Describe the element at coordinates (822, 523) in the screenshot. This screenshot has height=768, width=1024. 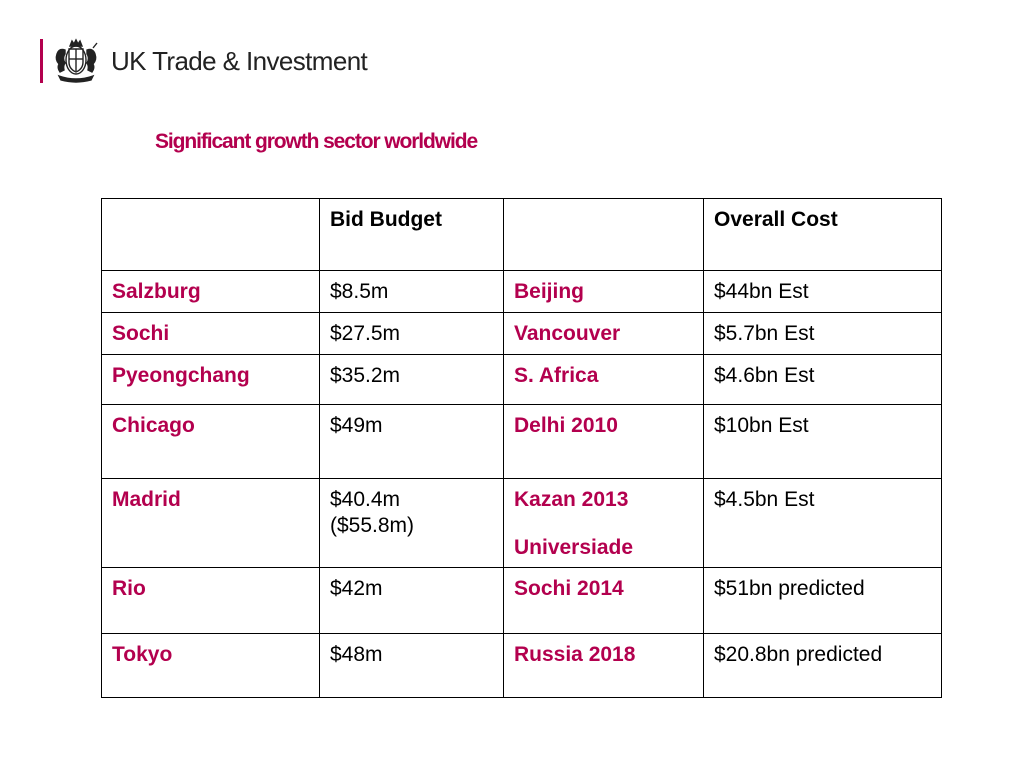
I see `overall-cost-cell: $4.5bn Est` at that location.